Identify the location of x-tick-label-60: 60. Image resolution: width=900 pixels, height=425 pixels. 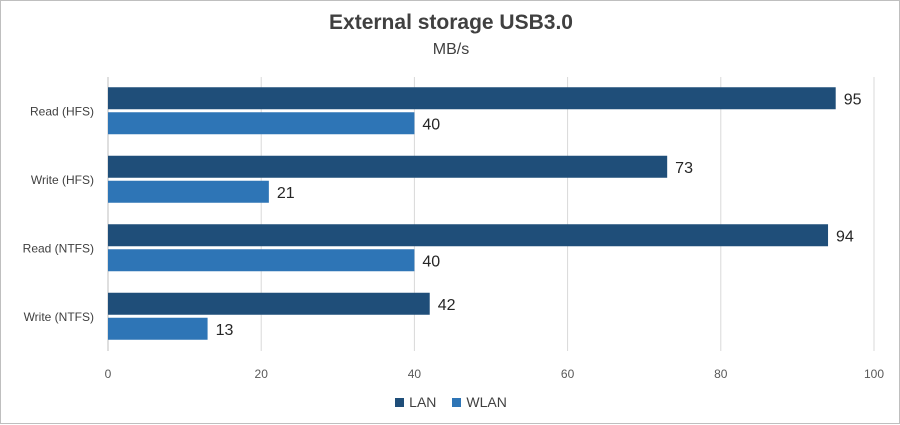
(568, 374).